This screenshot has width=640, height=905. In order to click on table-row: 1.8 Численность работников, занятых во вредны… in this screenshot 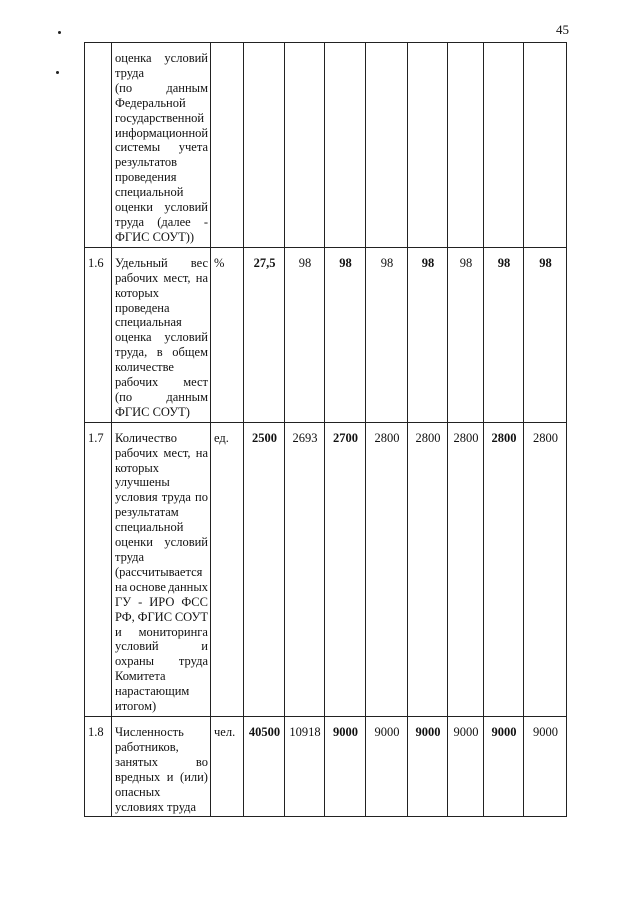, I will do `click(325, 766)`.